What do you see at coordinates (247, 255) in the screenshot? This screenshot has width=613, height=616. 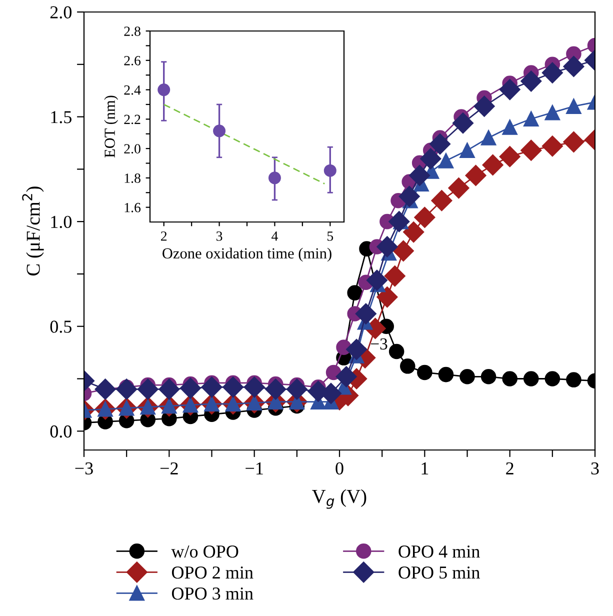 I see `x-axis-title: Ozone oxidation time (min)` at bounding box center [247, 255].